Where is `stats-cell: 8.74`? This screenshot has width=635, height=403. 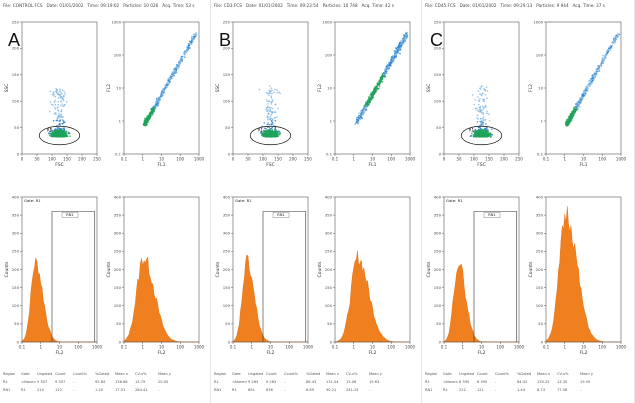
stats-cell: 8.74 is located at coordinates (541, 390).